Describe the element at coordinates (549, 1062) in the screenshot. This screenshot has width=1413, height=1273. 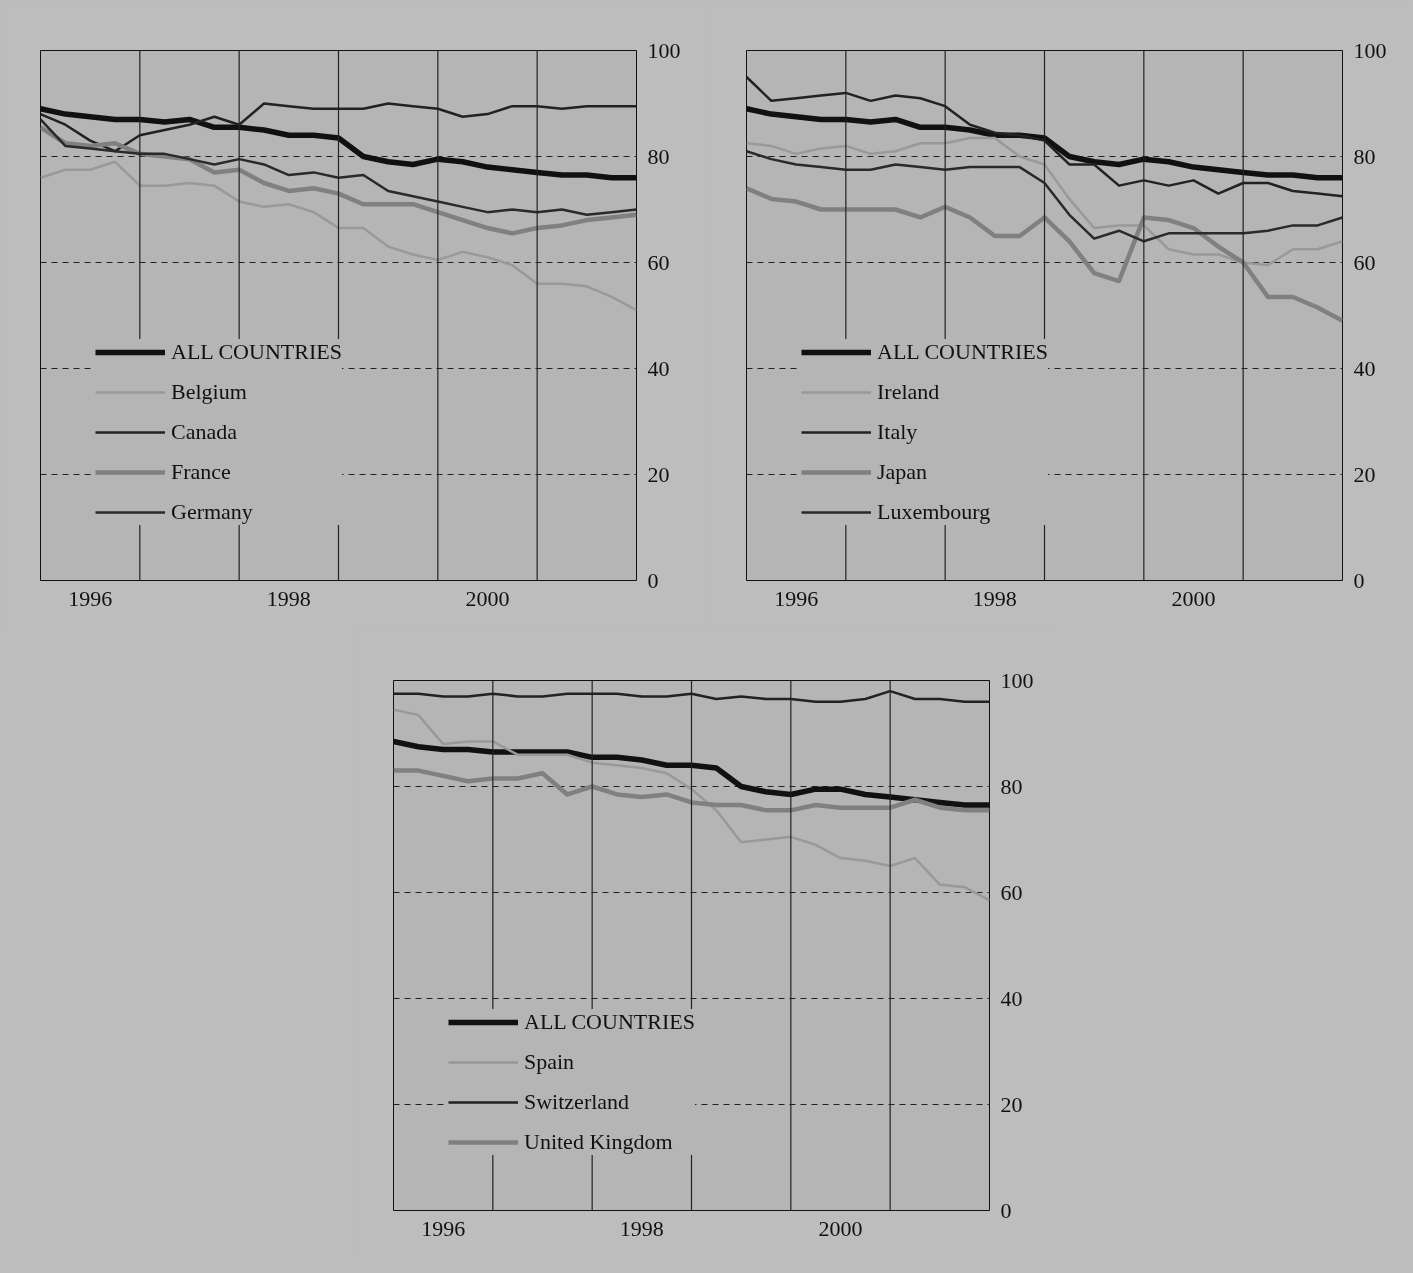
I see `legend-label: Spain` at that location.